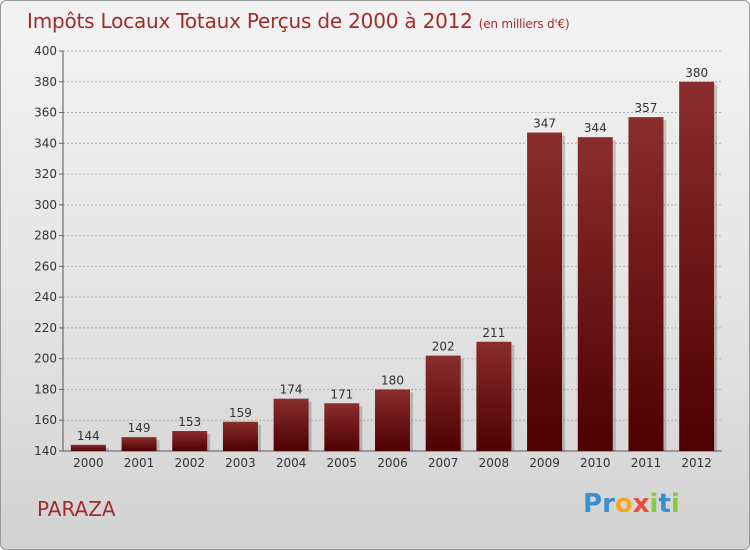  Describe the element at coordinates (341, 394) in the screenshot. I see `data-label: 171` at that location.